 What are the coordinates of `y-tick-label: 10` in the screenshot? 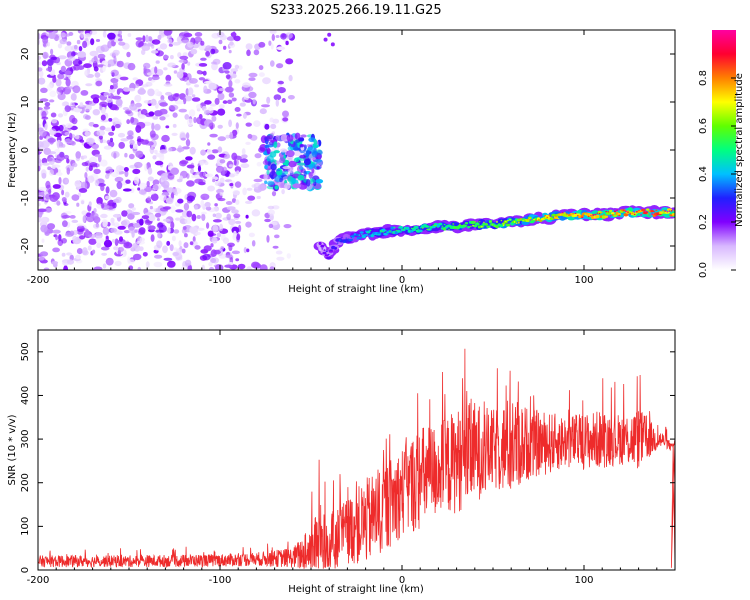 It's located at (25, 102).